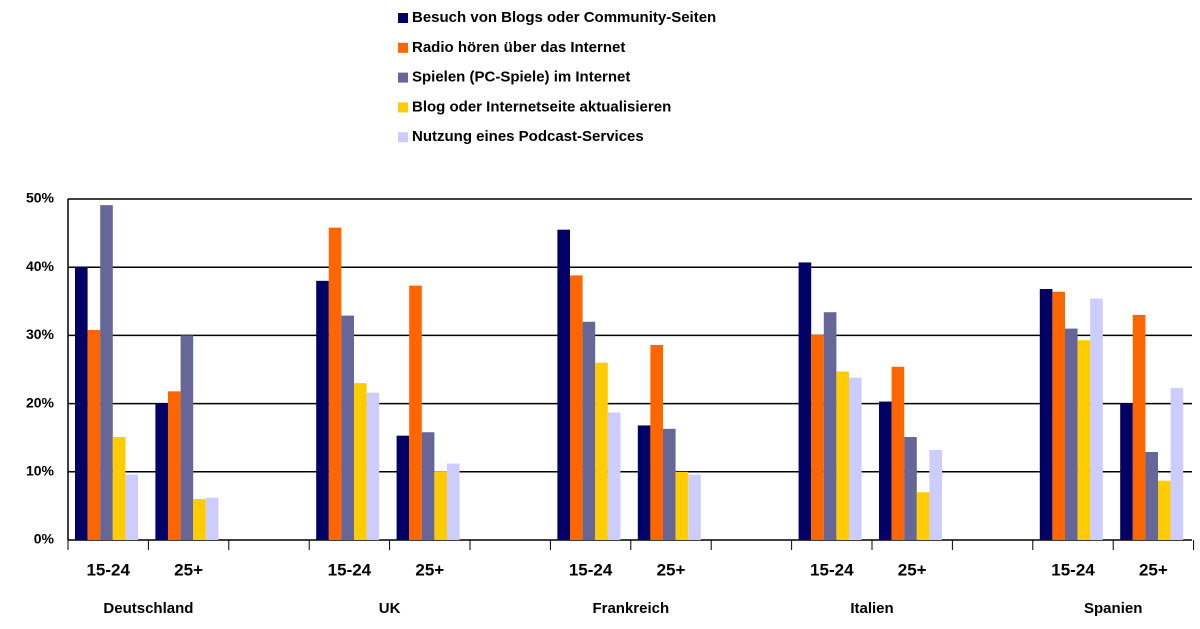 The width and height of the screenshot is (1200, 629). What do you see at coordinates (390, 608) in the screenshot?
I see `group-label: UK` at bounding box center [390, 608].